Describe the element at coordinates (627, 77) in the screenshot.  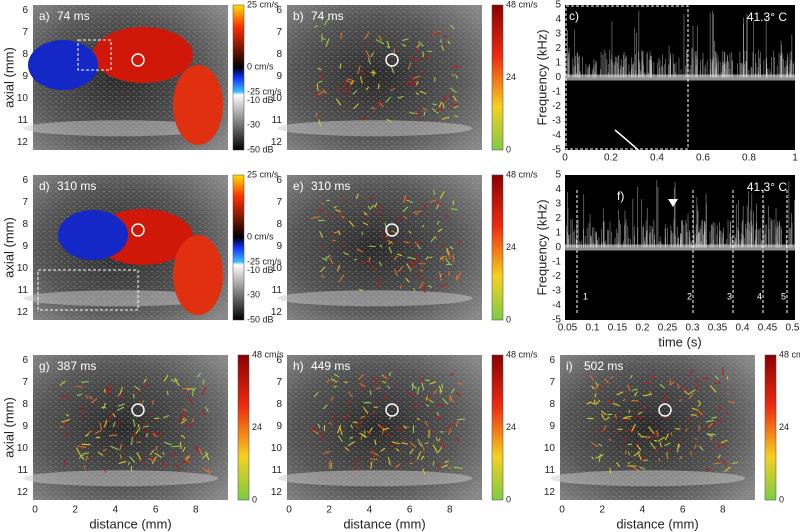
I see `selection-box` at that location.